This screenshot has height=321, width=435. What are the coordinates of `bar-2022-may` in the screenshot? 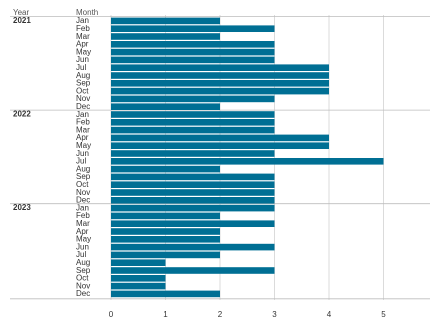 It's located at (220, 145).